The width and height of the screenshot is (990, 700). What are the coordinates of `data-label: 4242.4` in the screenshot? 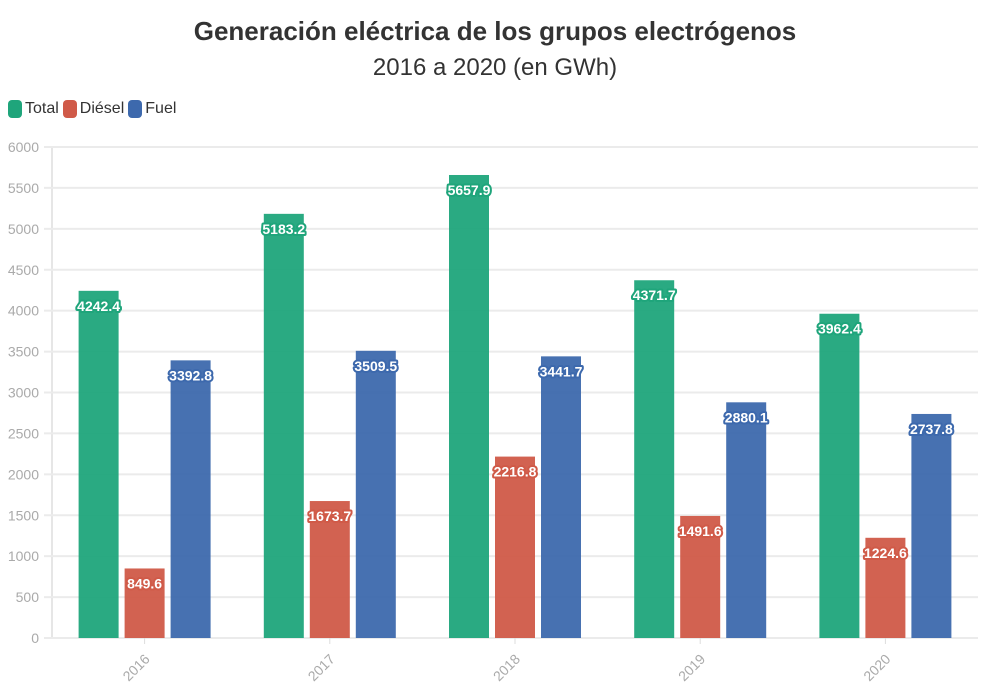 It's located at (98, 306).